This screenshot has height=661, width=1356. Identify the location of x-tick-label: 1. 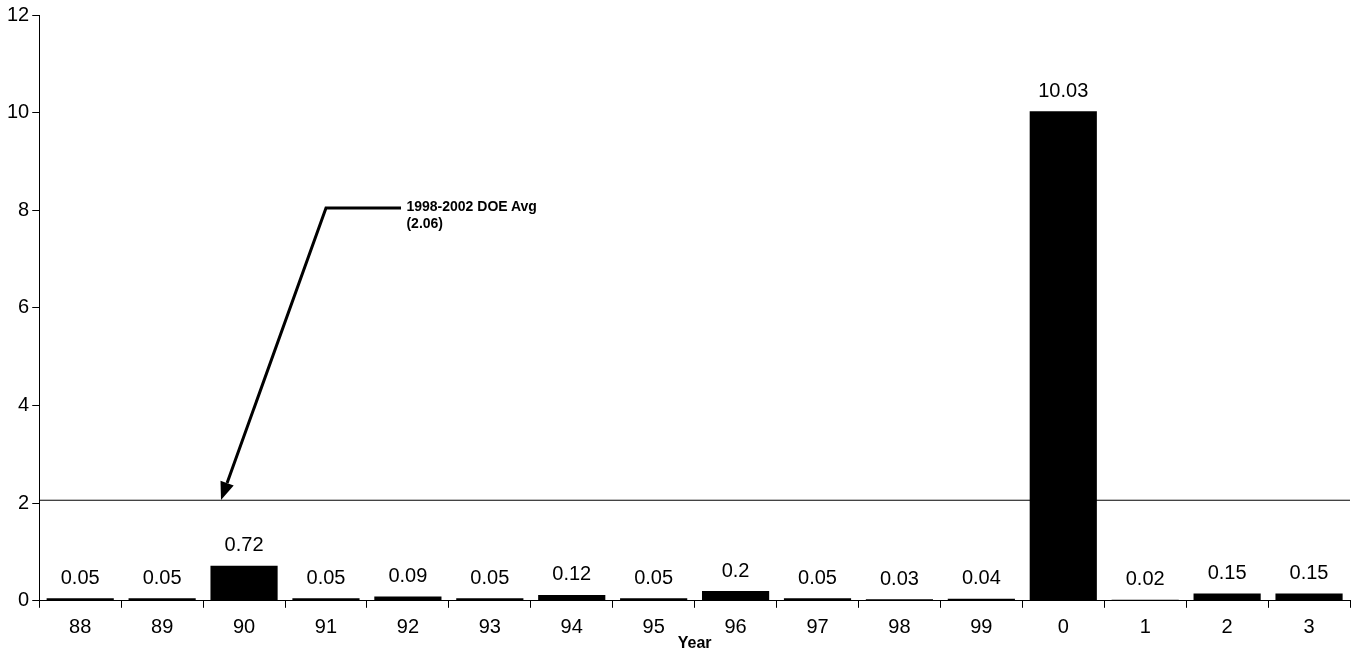
(1145, 626).